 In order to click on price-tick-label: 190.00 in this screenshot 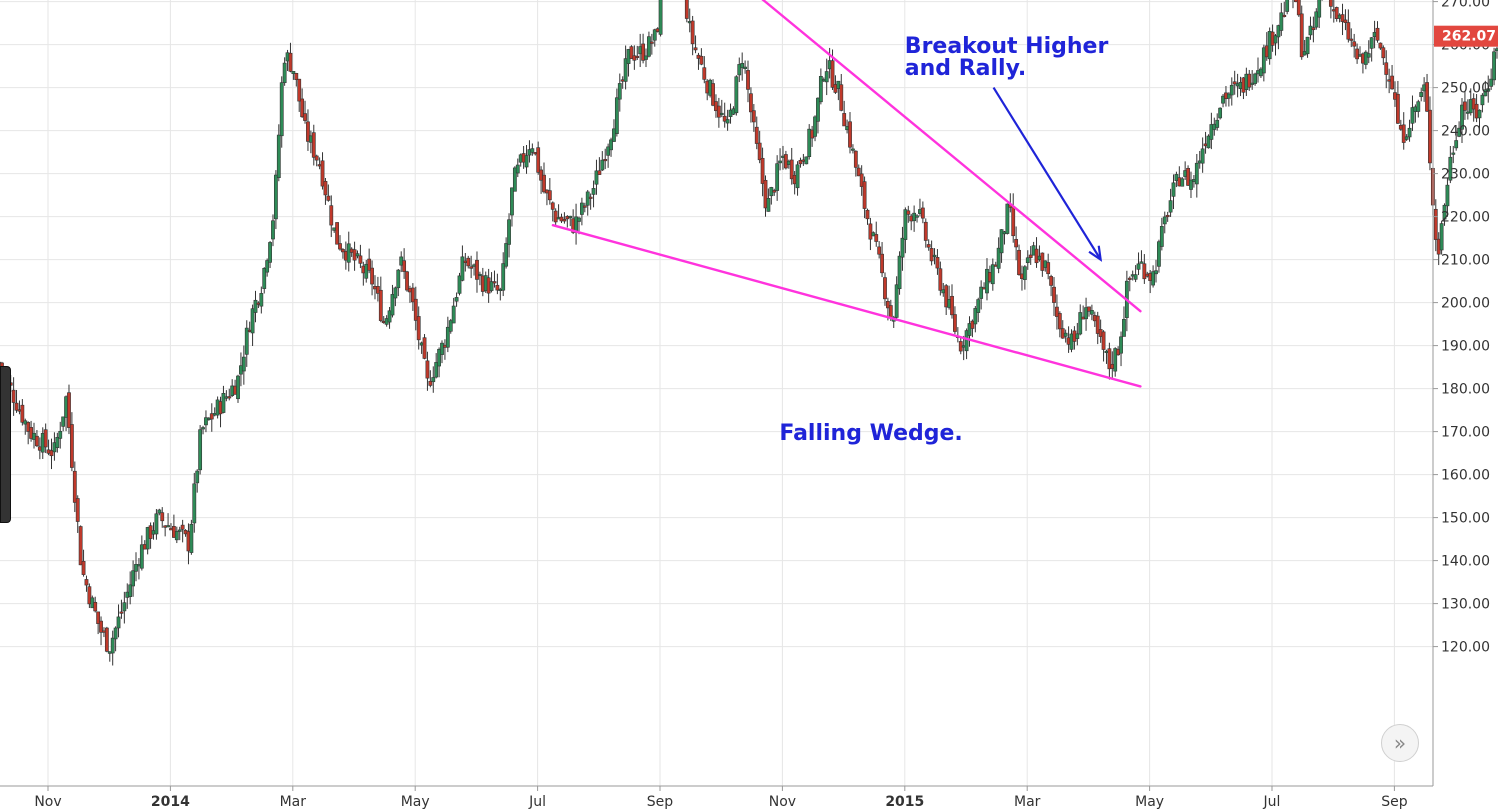, I will do `click(1465, 347)`.